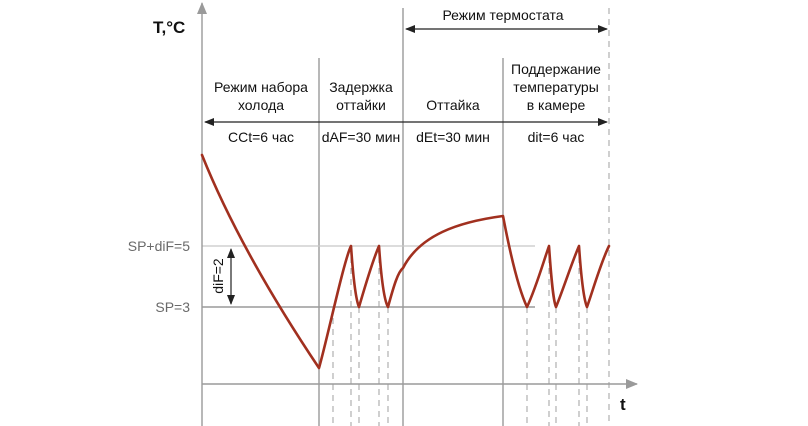 This screenshot has height=426, width=808. Describe the element at coordinates (169, 27) in the screenshot. I see `y-axis-label: T,°C` at that location.